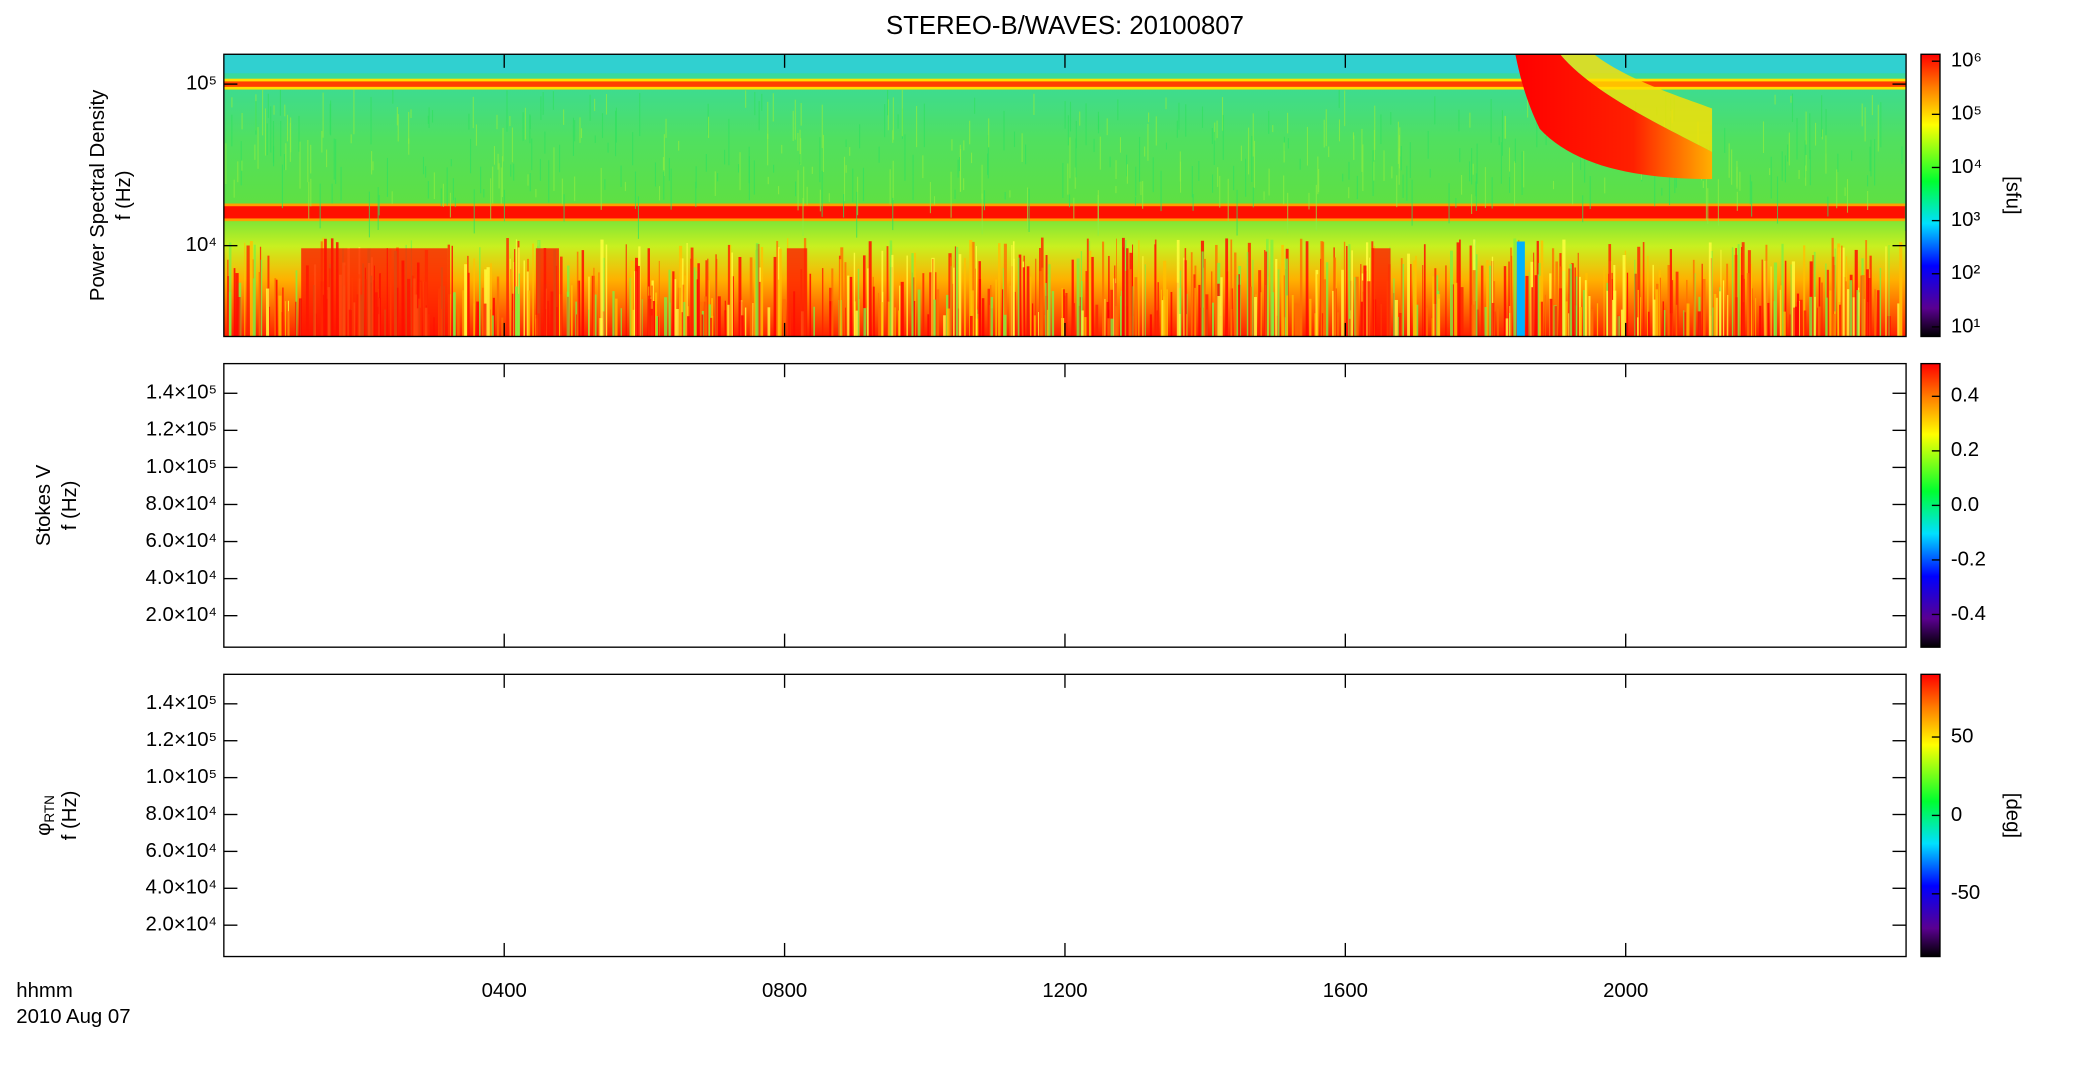  What do you see at coordinates (1965, 450) in the screenshot?
I see `colorbar-tick-label: 0.2` at bounding box center [1965, 450].